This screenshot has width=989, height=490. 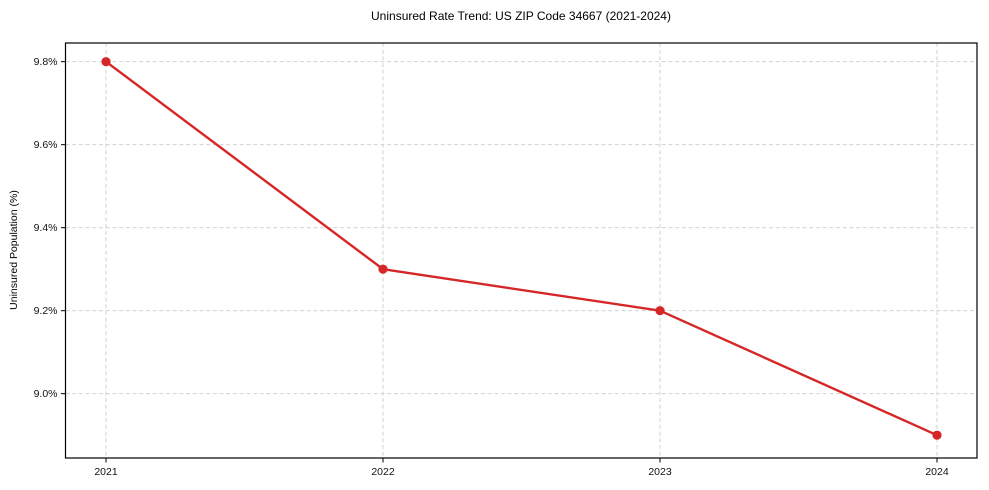 What do you see at coordinates (46, 228) in the screenshot?
I see `y-tick-label: 9.4%` at bounding box center [46, 228].